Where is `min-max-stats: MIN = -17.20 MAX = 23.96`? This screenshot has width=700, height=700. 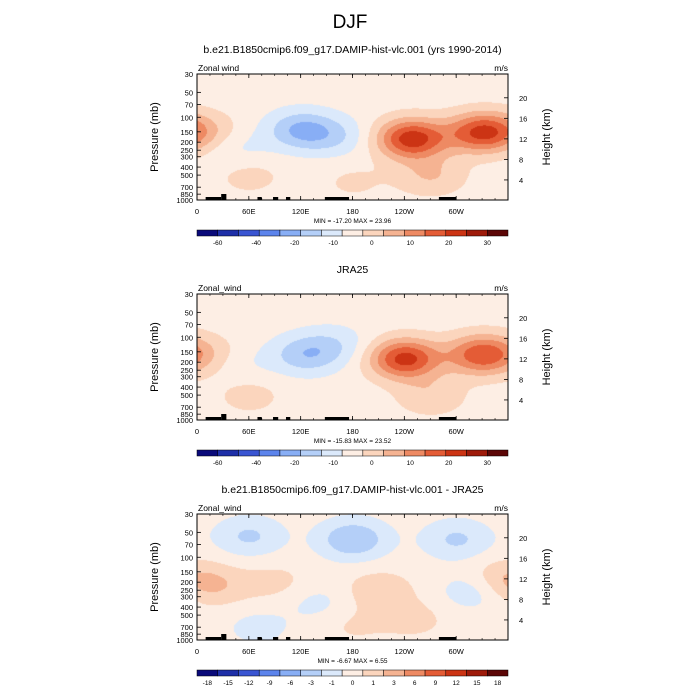 min-max-stats: MIN = -17.20 MAX = 23.96 is located at coordinates (353, 221).